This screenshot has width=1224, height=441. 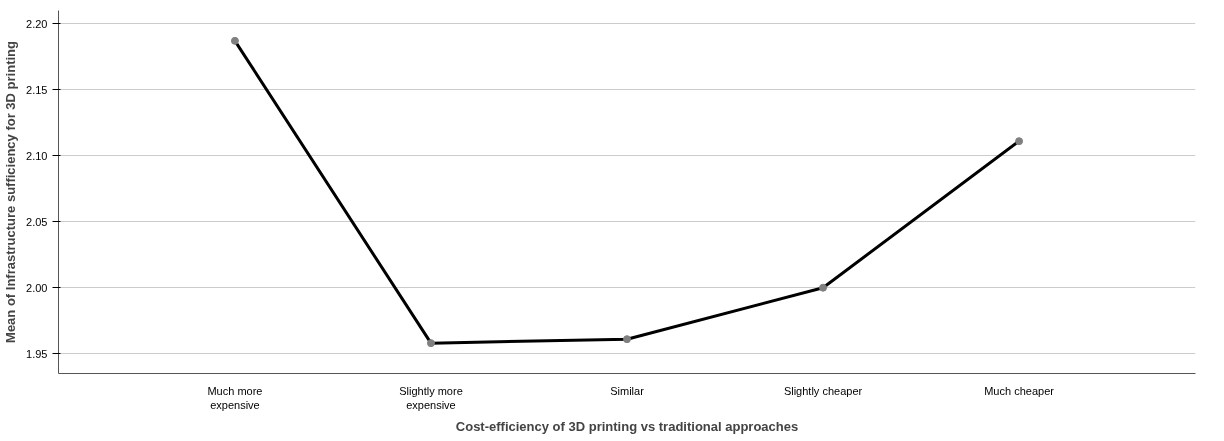 What do you see at coordinates (37, 89) in the screenshot?
I see `y-tick-label: 2.15` at bounding box center [37, 89].